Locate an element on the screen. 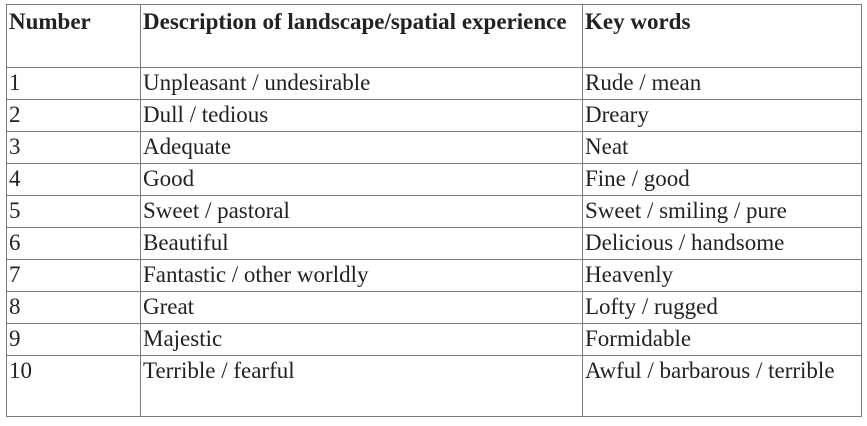  table-row: 4 Good Fine / good is located at coordinates (434, 179).